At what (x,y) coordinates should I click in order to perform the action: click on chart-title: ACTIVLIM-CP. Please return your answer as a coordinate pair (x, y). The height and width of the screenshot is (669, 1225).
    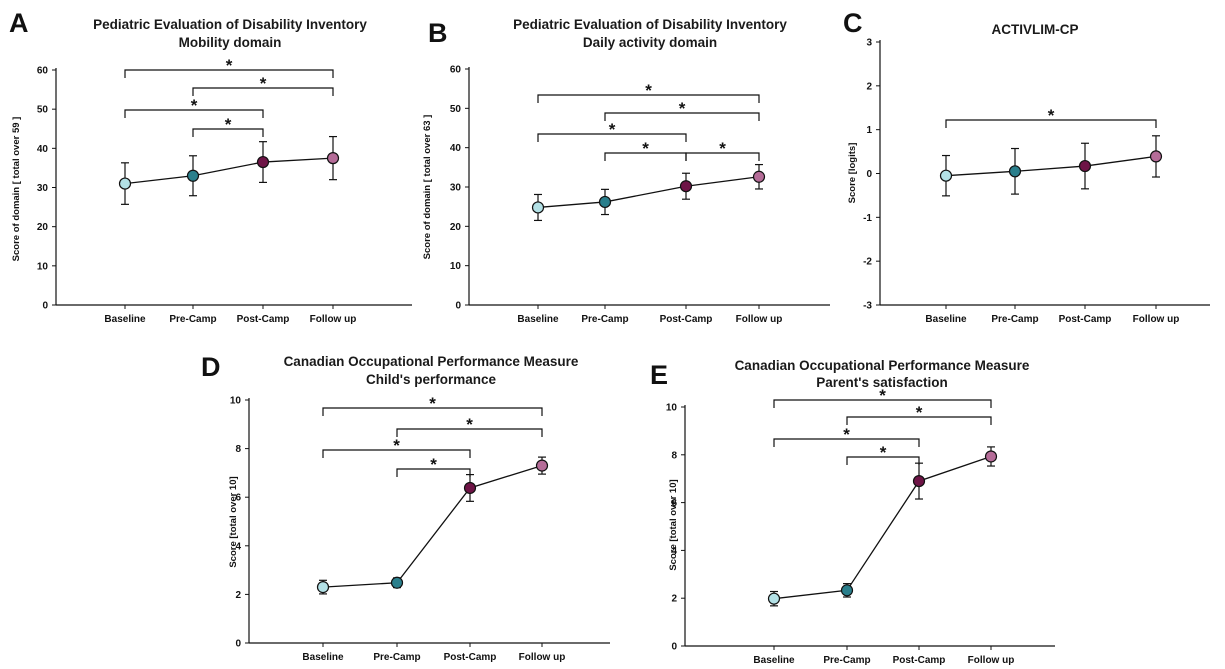
    Looking at the image, I should click on (1035, 29).